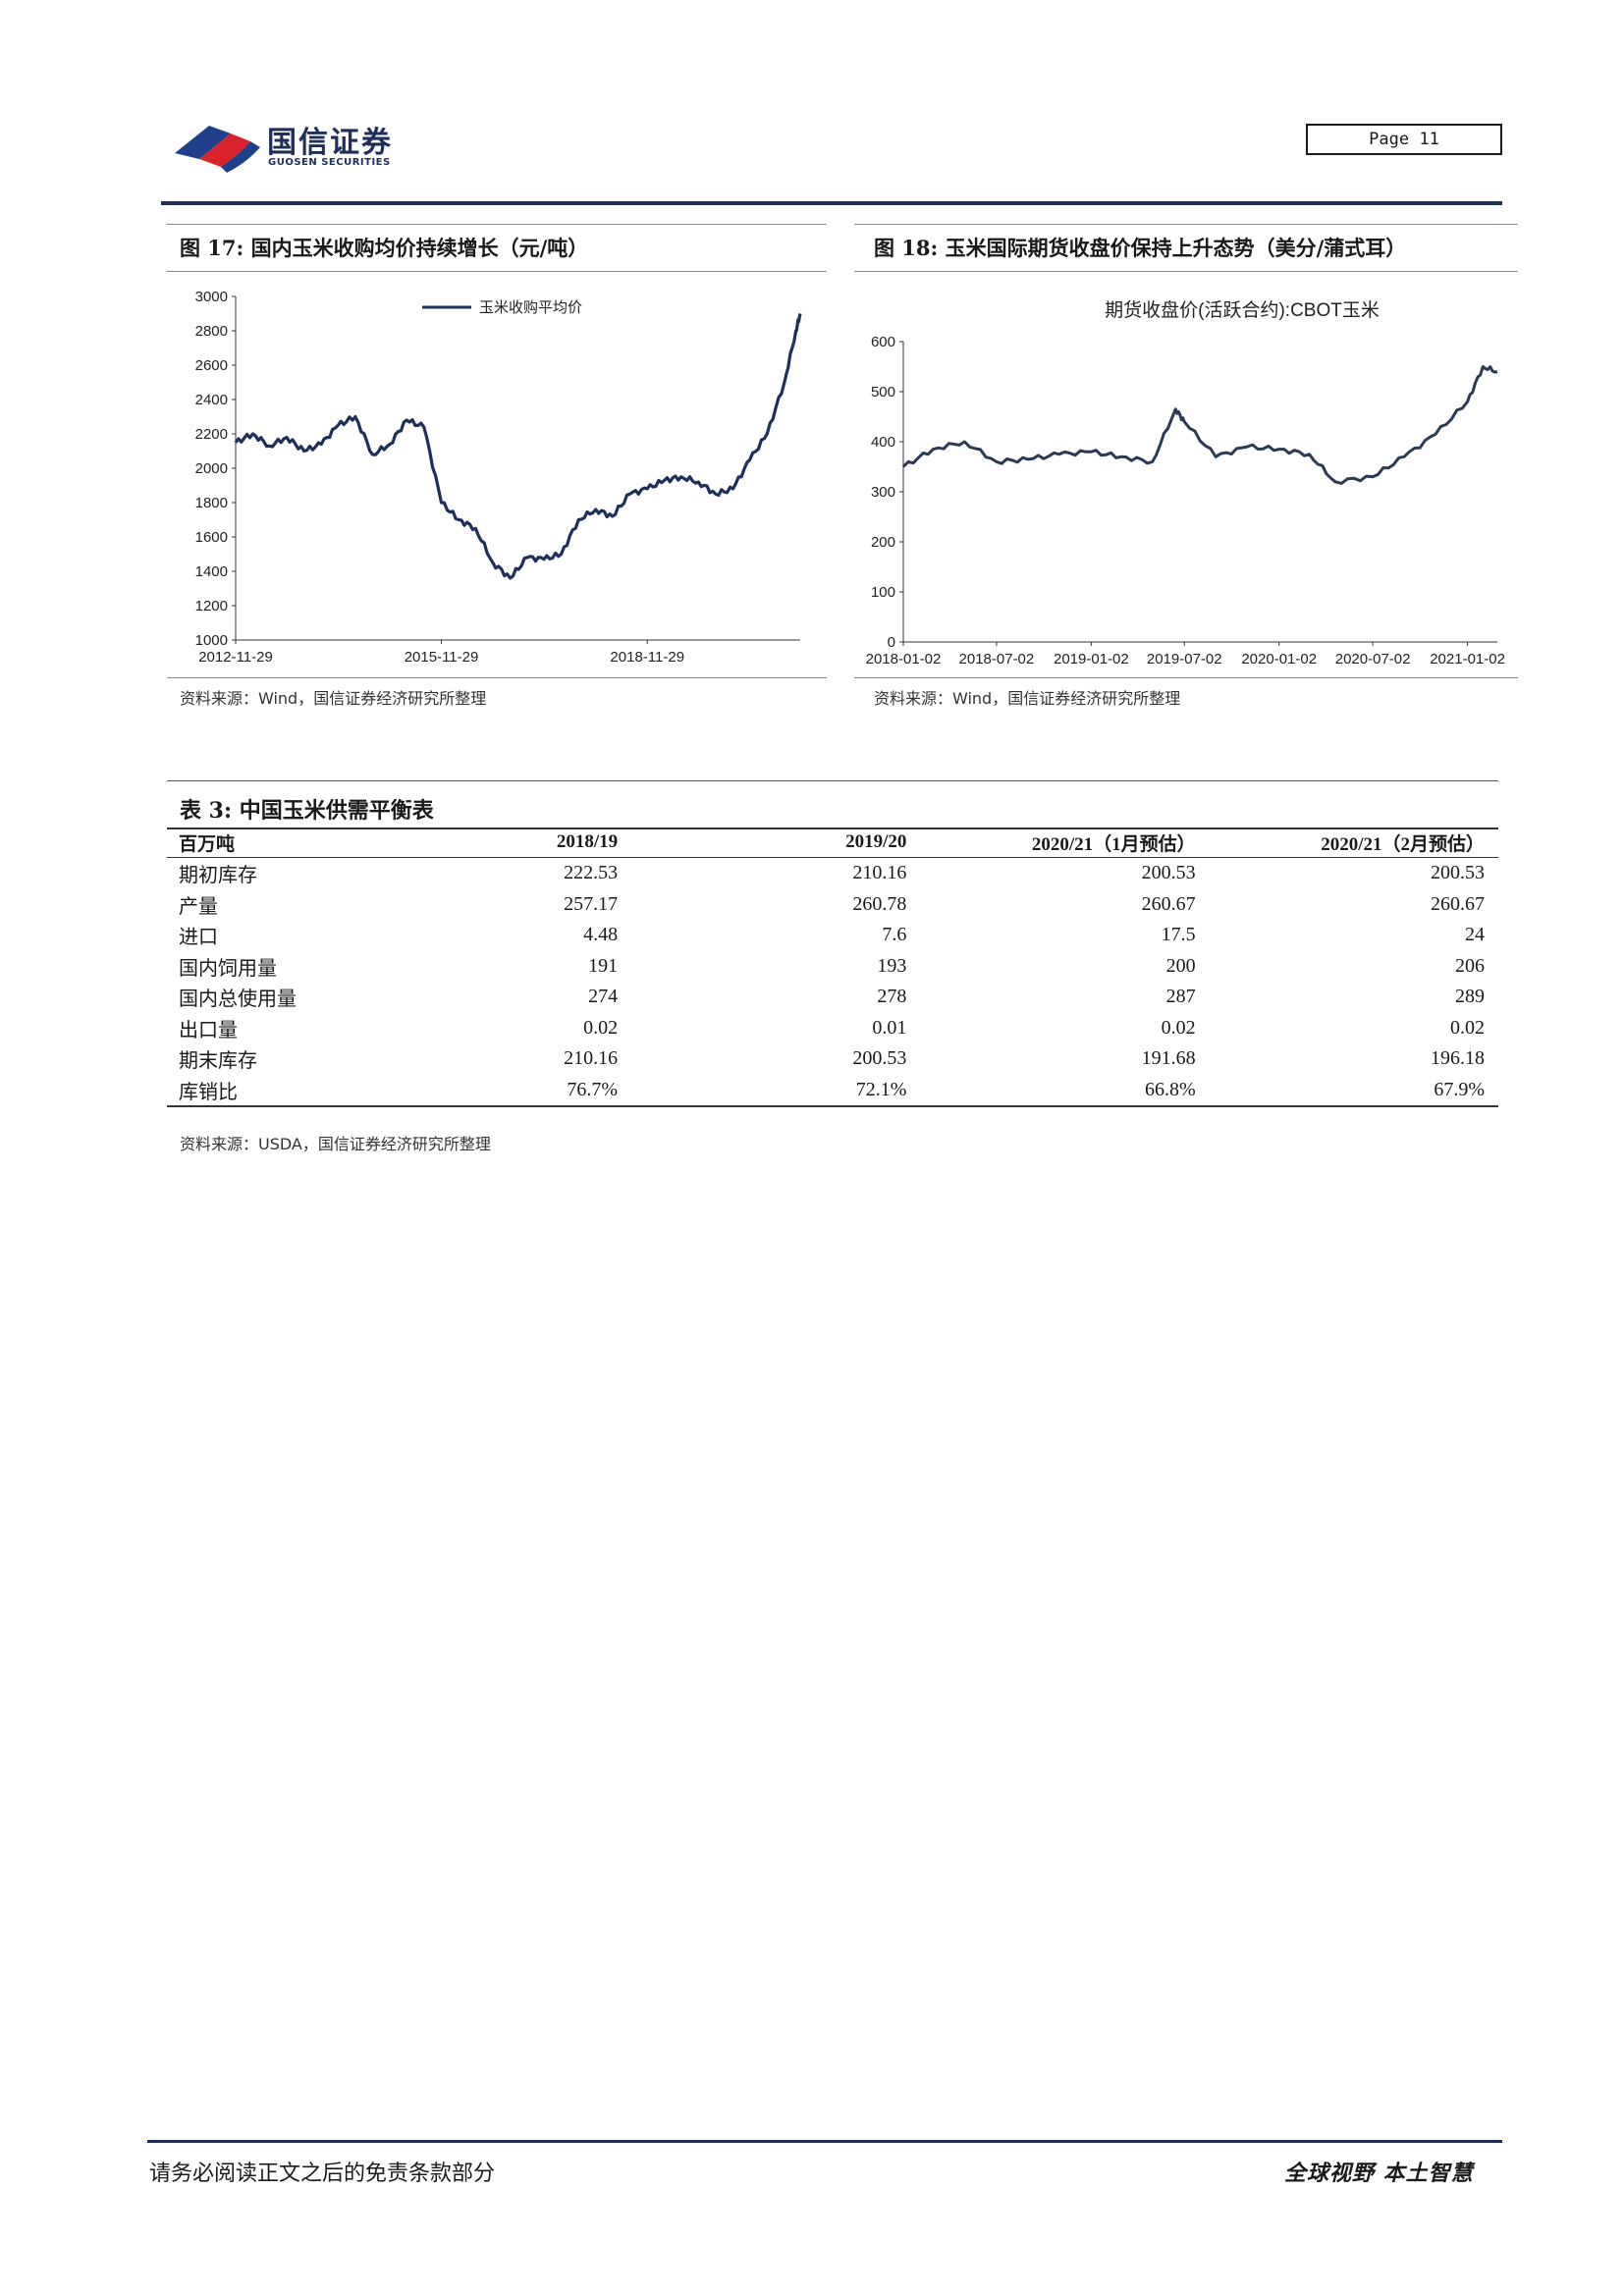 Image resolution: width=1624 pixels, height=2296 pixels. Describe the element at coordinates (497, 271) in the screenshot. I see `fig17-title-rule` at that location.